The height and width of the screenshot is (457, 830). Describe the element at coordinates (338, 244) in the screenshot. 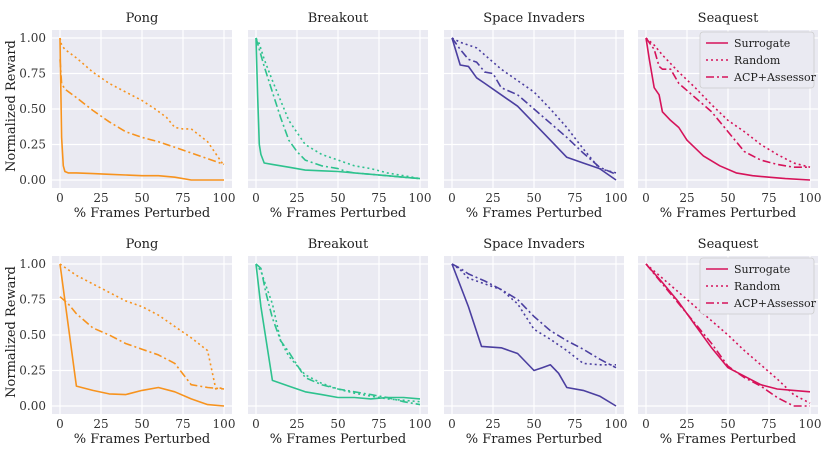

I see `chart-title: Breakout` at that location.